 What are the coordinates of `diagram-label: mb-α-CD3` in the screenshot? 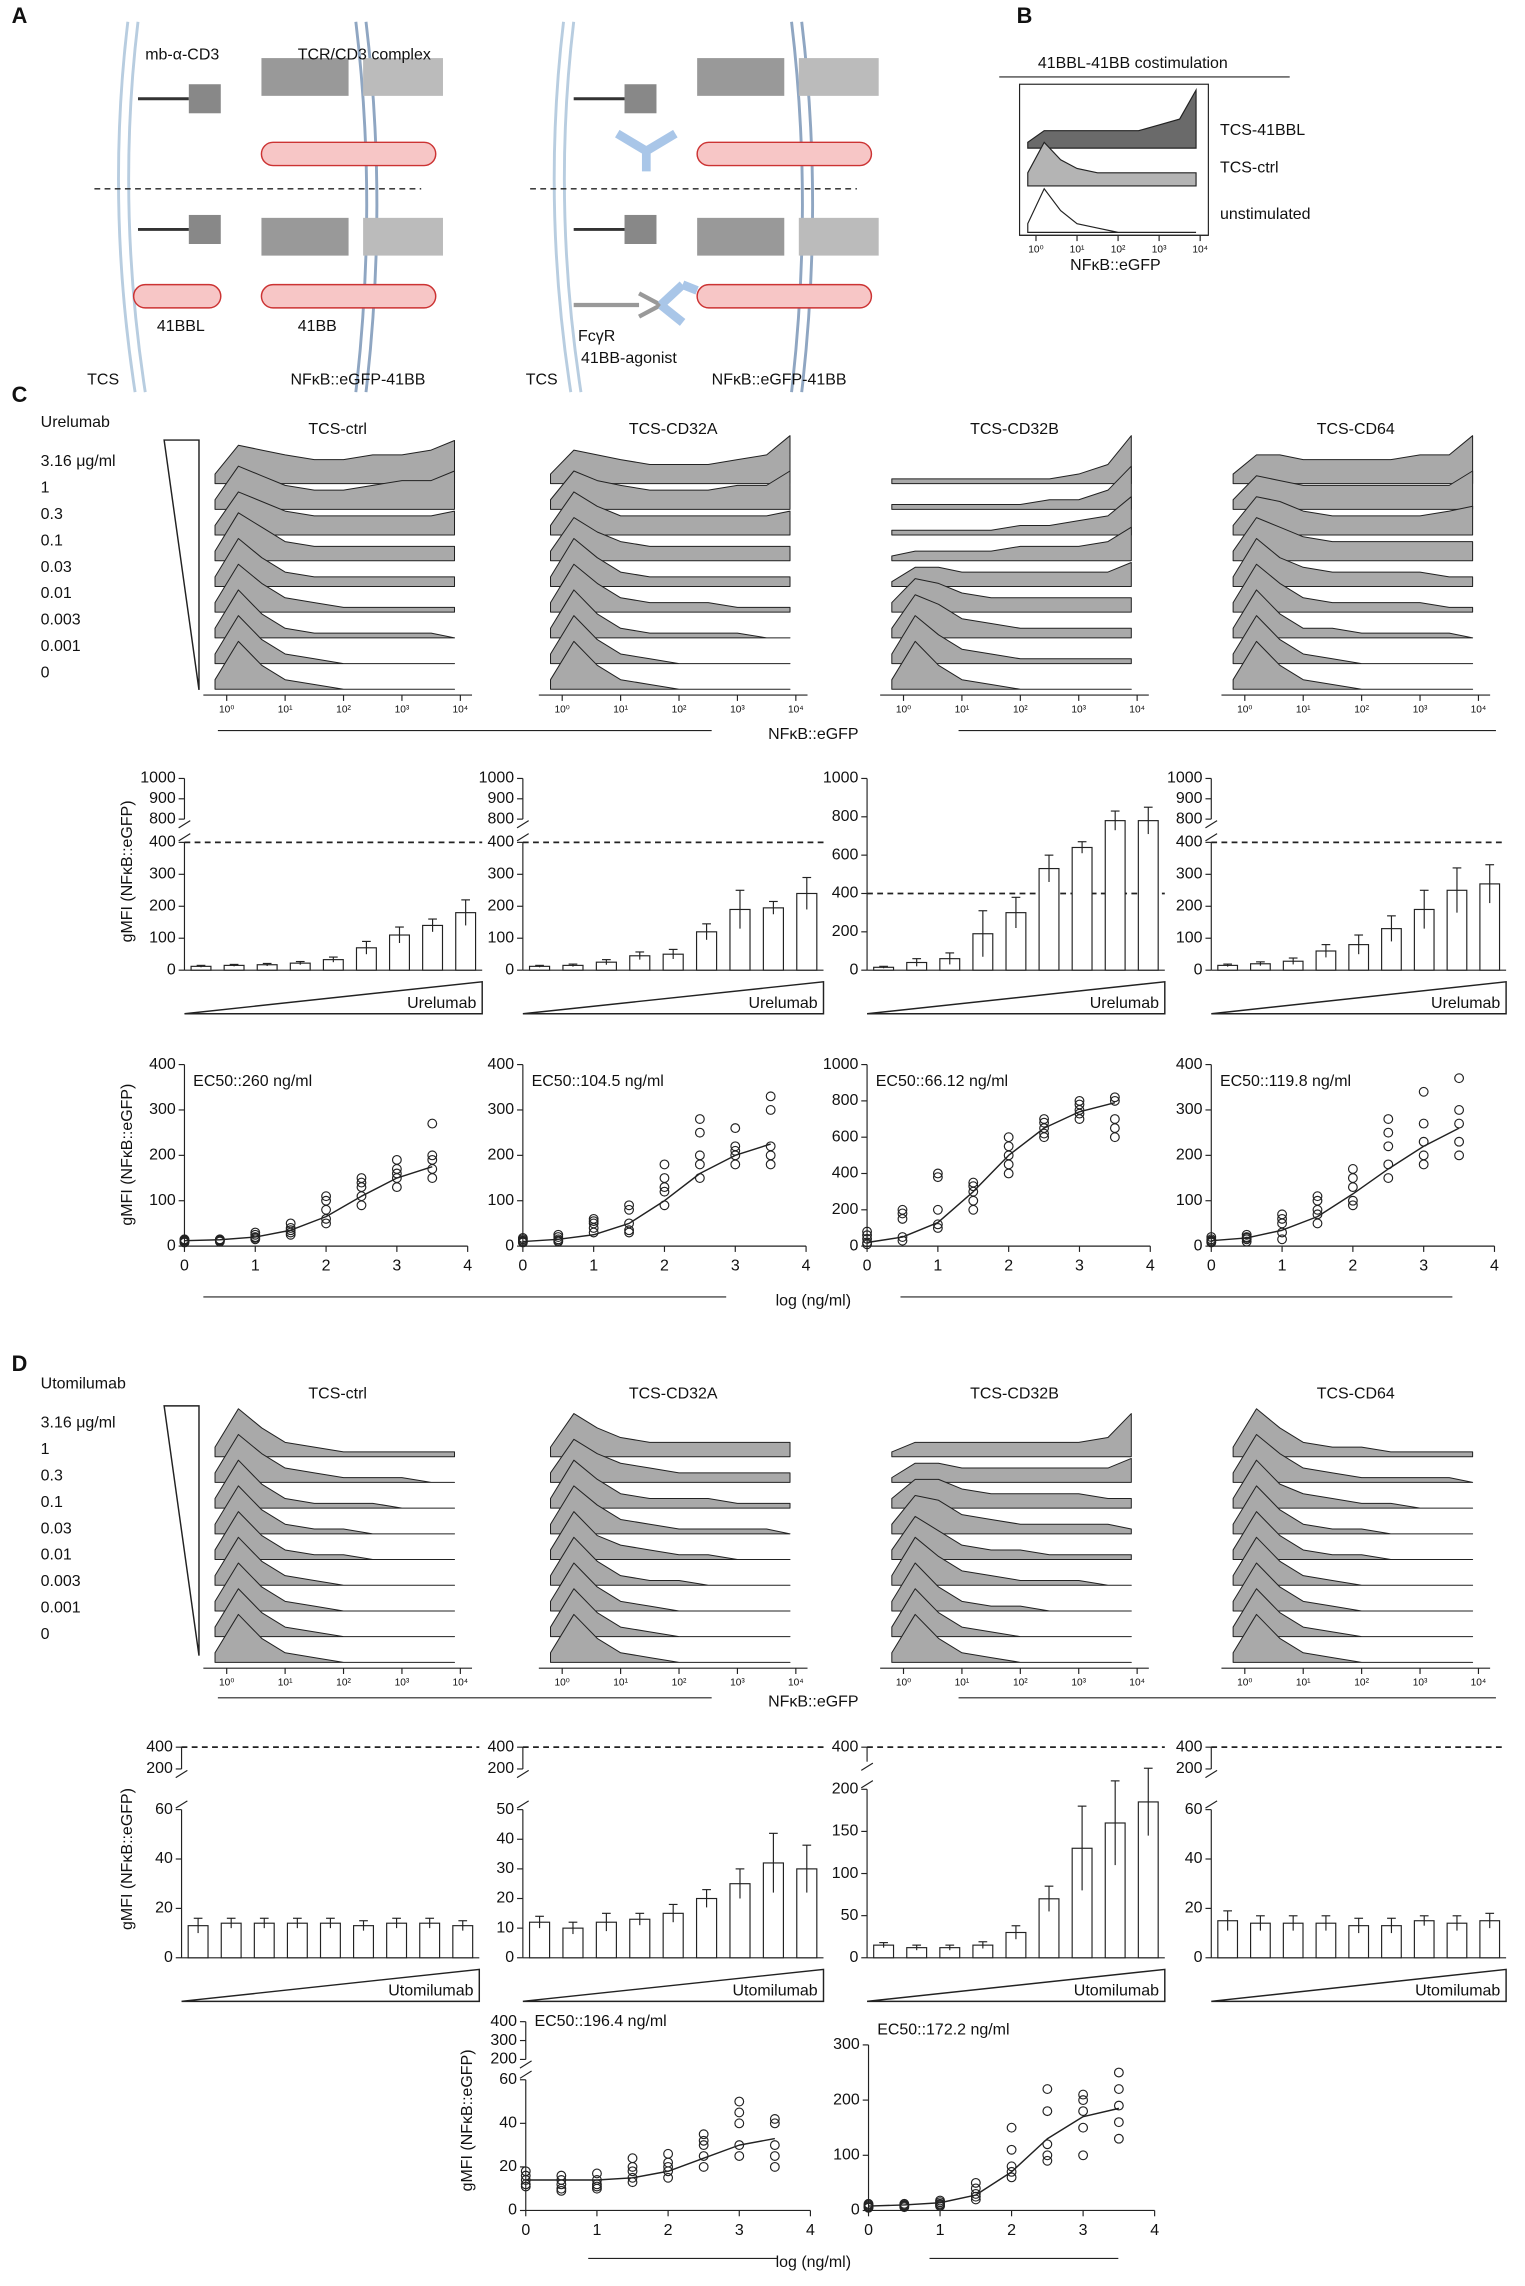 It's located at (182, 54).